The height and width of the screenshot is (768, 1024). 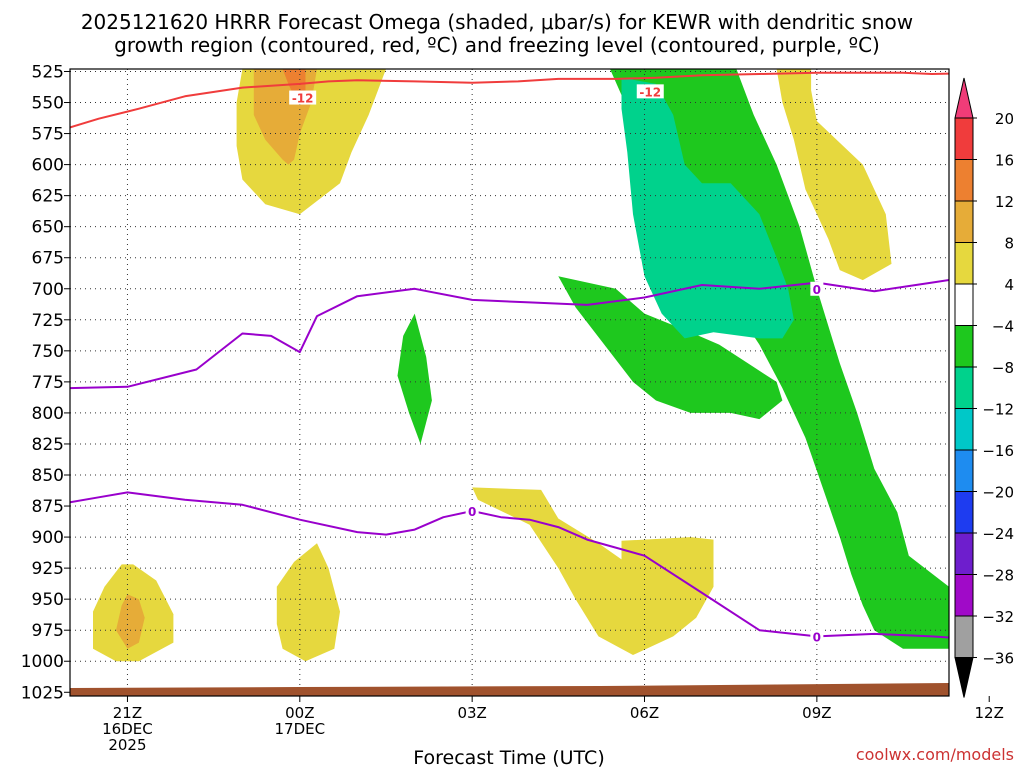 I want to click on dgz-contour-line-label-0: -12, so click(x=303, y=99).